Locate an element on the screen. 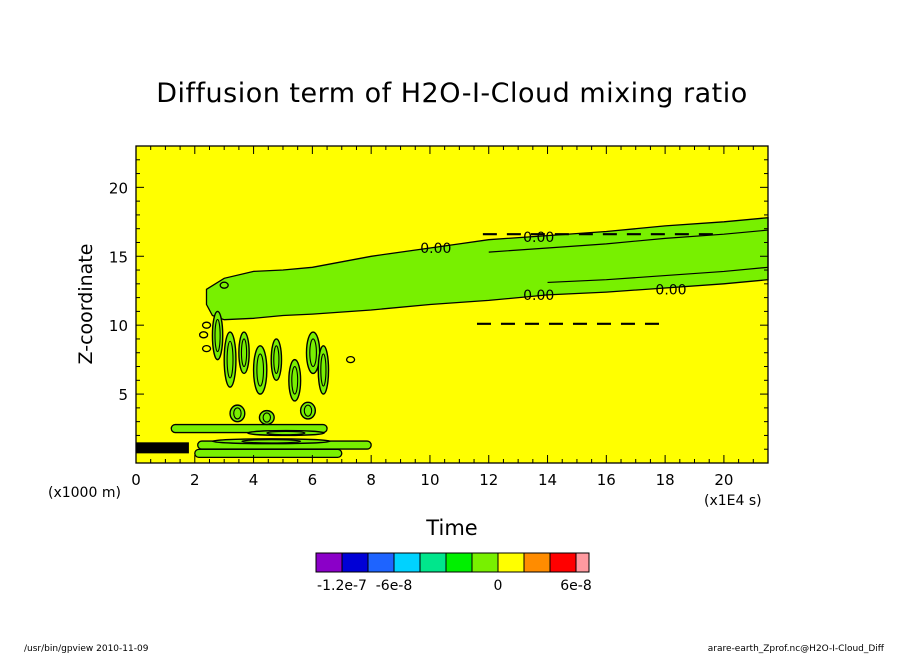 The image size is (904, 658). x-tick-label: 16 is located at coordinates (606, 480).